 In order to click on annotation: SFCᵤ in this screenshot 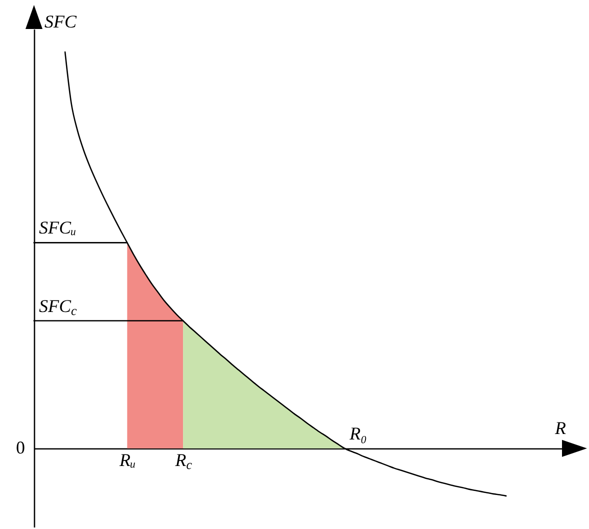, I will do `click(57, 228)`.